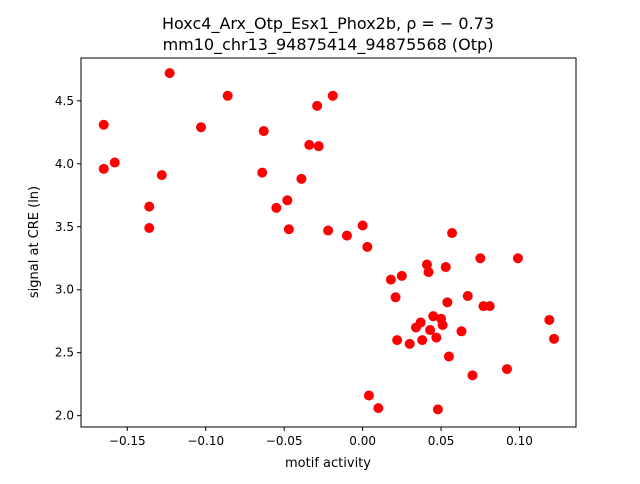 Image resolution: width=640 pixels, height=484 pixels. Describe the element at coordinates (328, 45) in the screenshot. I see `chart-title-line2: mm10_chr13_94875414_94875568 (Otp)` at that location.